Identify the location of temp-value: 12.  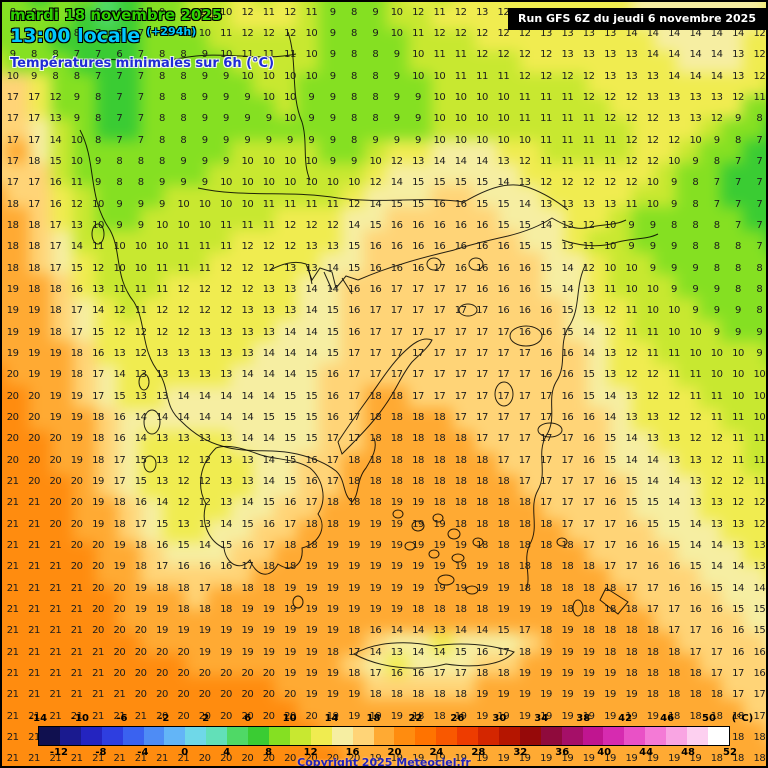
(354, 204).